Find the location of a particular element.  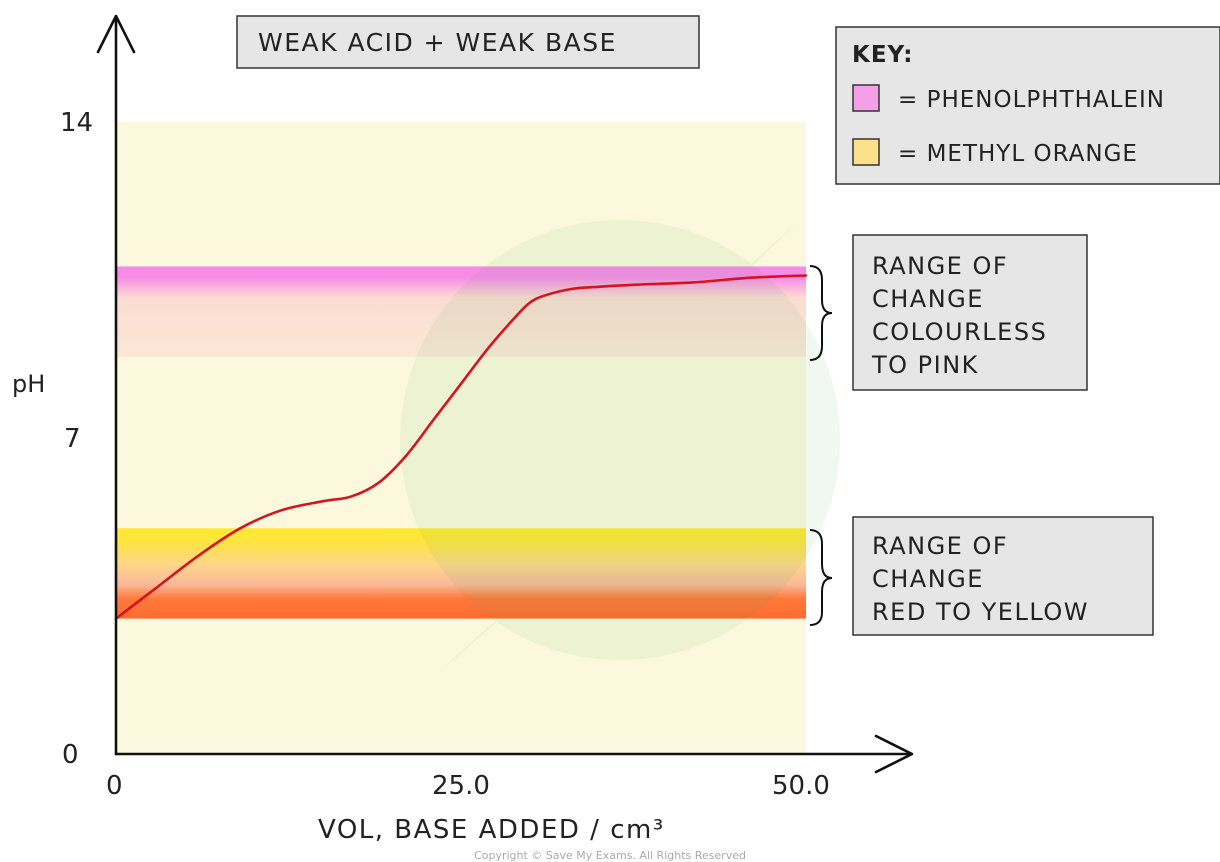

y-tick-label: 0 is located at coordinates (70, 755).